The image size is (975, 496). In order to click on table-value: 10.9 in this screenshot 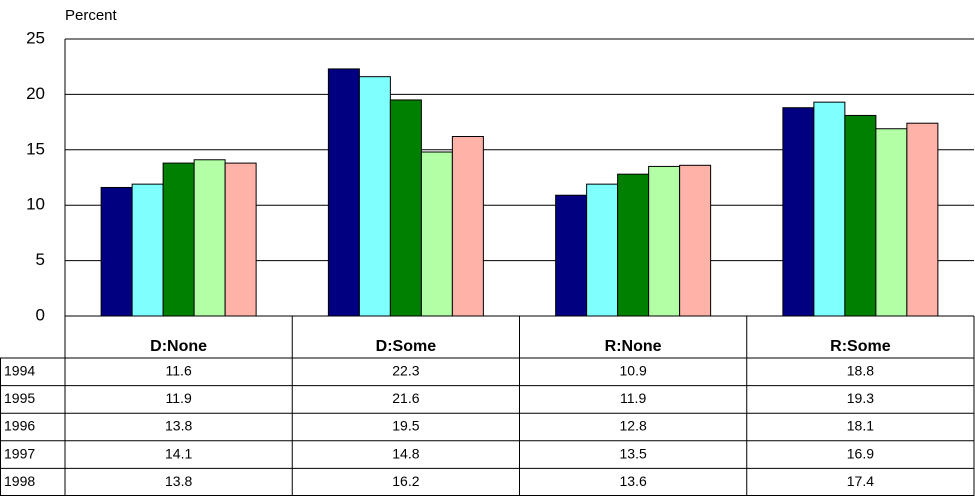, I will do `click(633, 371)`.